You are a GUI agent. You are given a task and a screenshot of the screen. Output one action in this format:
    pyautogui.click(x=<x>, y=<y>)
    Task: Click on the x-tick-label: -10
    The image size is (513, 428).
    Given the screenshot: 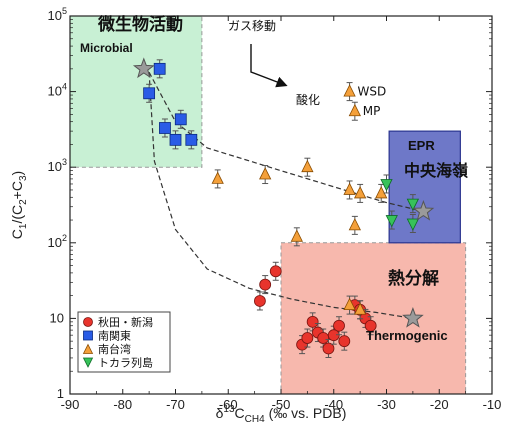 What is the action you would take?
    pyautogui.click(x=492, y=404)
    